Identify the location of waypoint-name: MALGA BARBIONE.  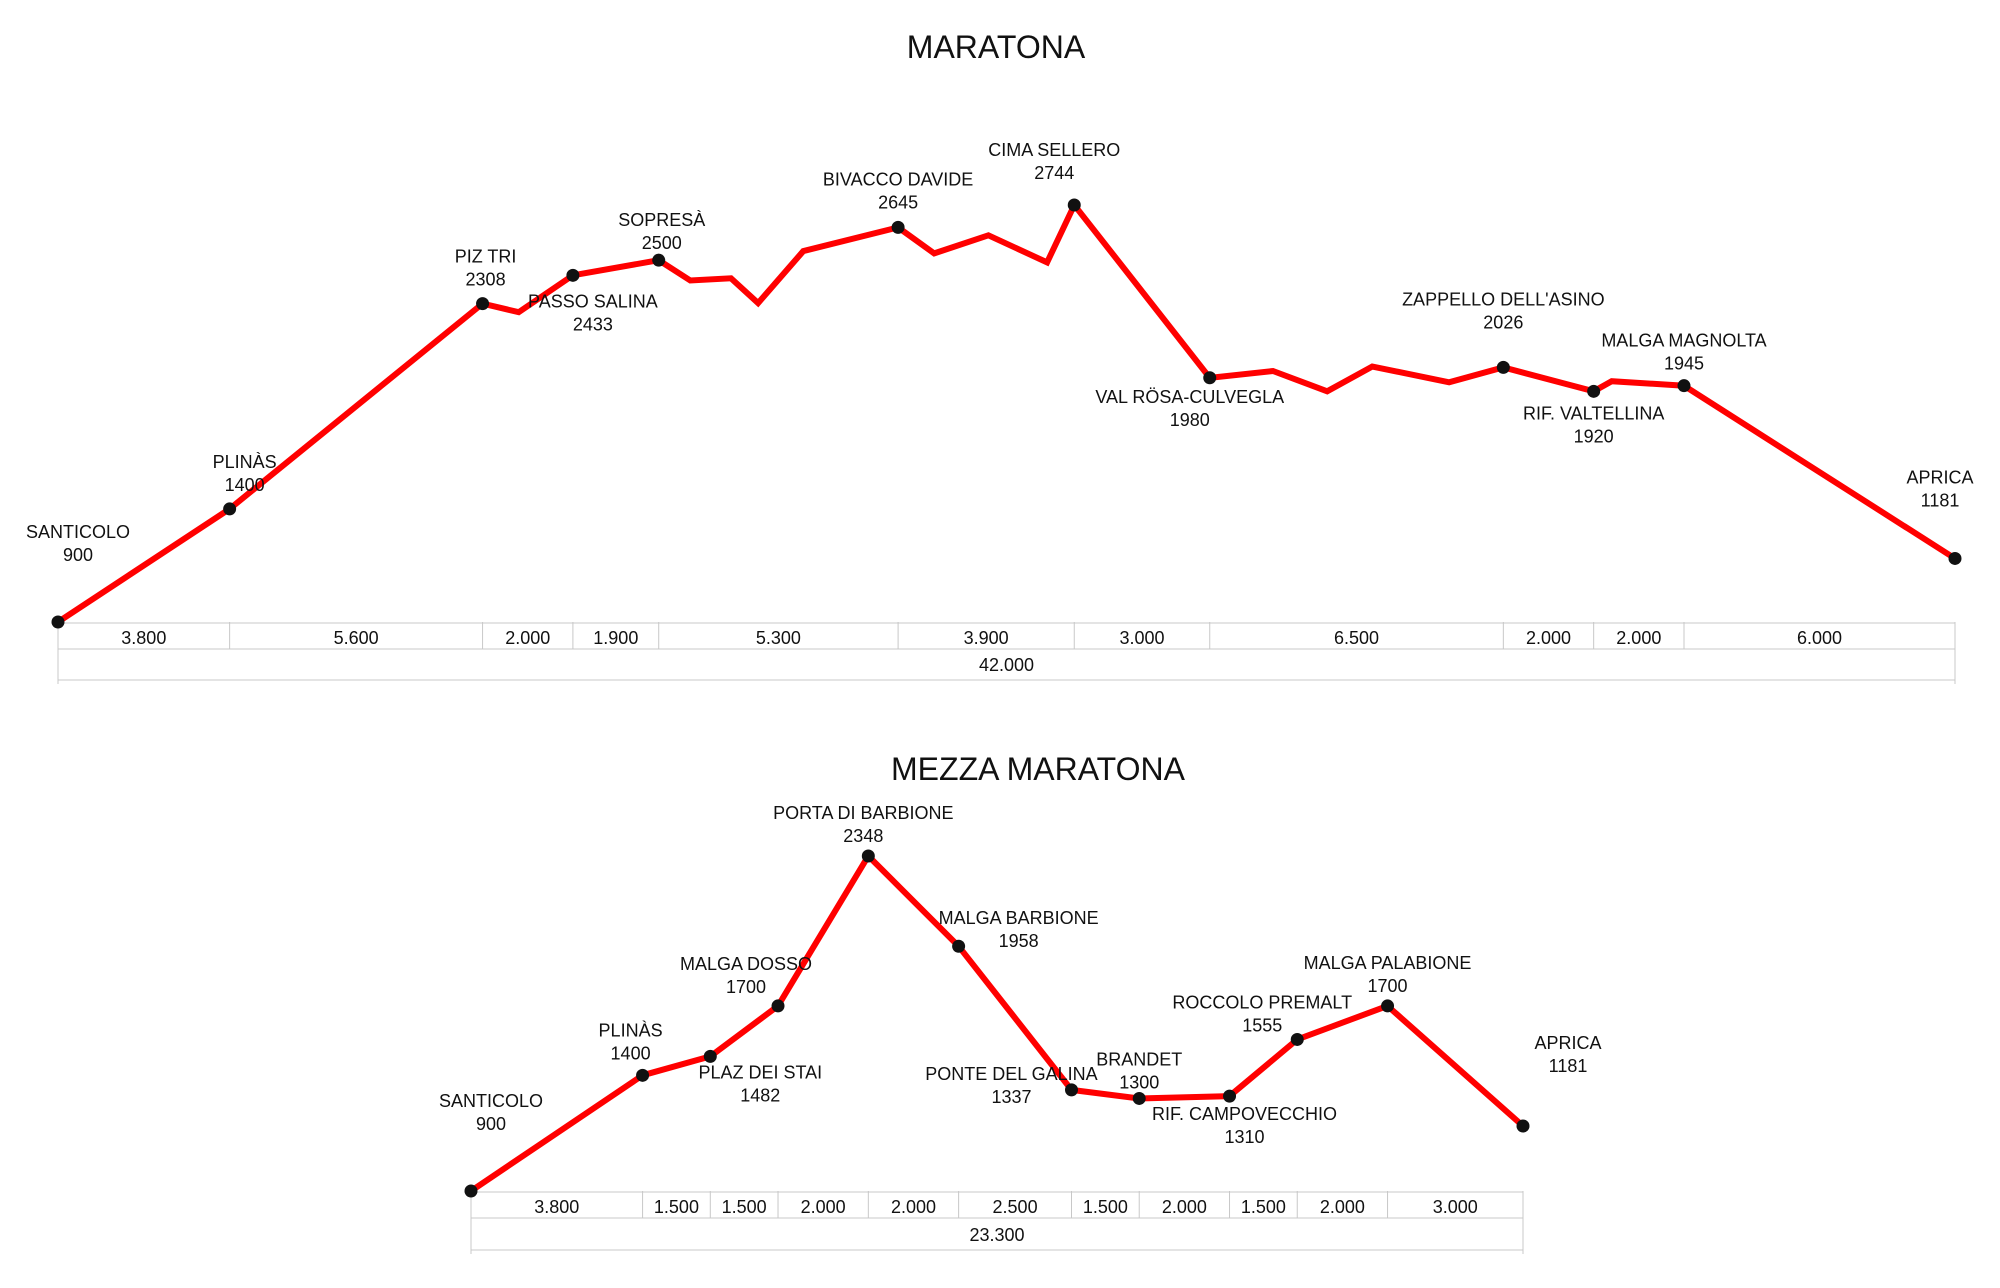
(1019, 918).